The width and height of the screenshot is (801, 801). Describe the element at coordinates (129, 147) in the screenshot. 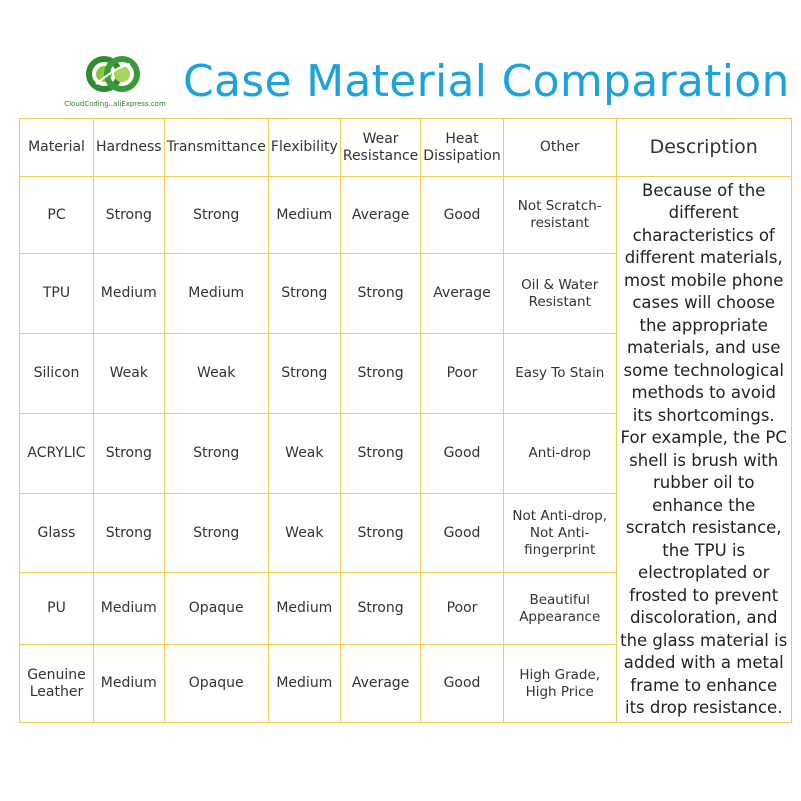

I see `header-cell: Hardness` at that location.